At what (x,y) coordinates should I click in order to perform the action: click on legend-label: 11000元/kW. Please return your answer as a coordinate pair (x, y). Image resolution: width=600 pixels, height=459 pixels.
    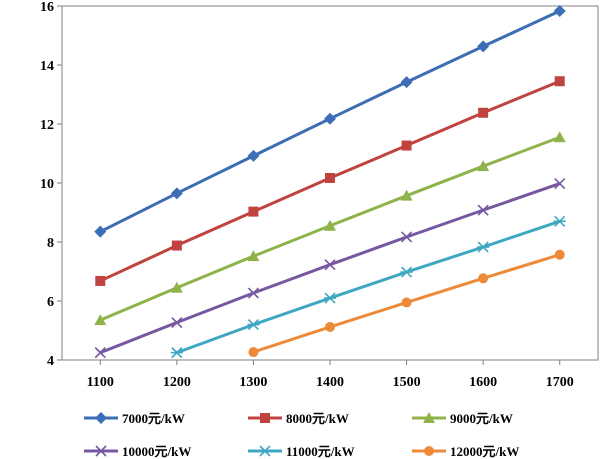
    Looking at the image, I should click on (320, 451).